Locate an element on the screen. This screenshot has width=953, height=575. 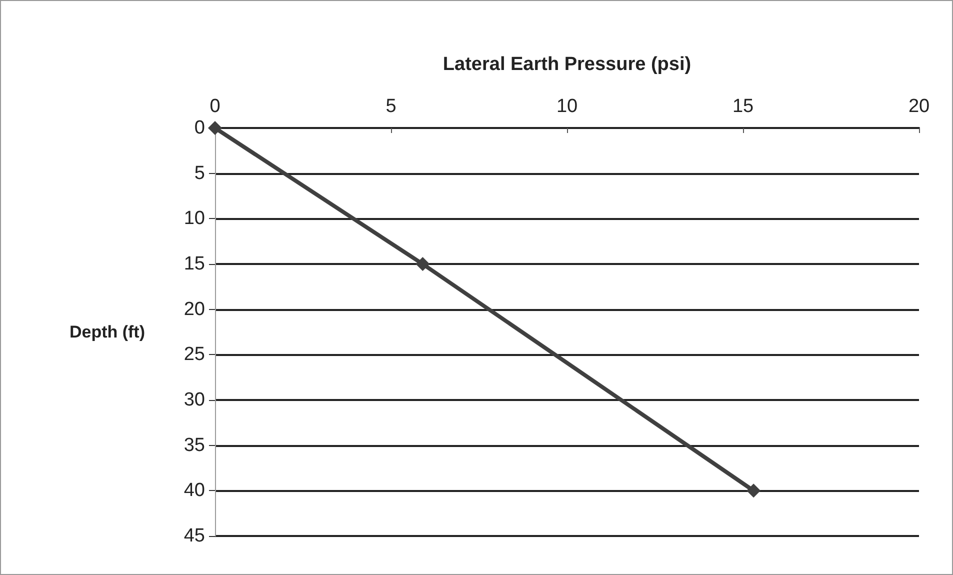
y-tick-label: 45 is located at coordinates (194, 536).